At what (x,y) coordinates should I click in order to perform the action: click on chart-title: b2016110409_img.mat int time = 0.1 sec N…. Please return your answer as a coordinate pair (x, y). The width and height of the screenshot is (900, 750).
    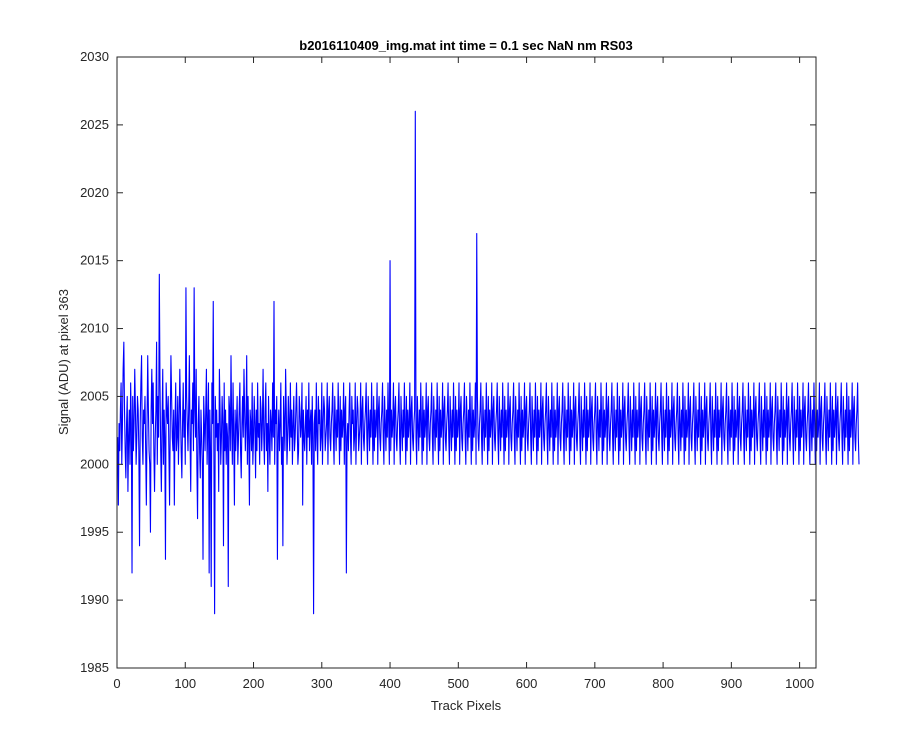
    Looking at the image, I should click on (465, 45).